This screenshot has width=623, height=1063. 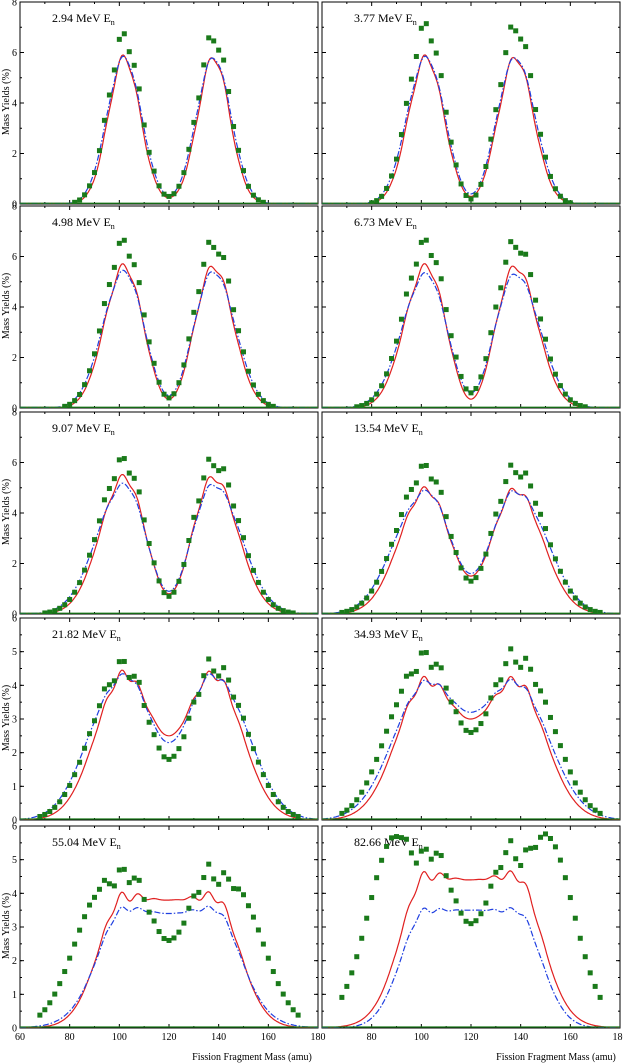 I want to click on ylabel-row-4: Mass Yields (%), so click(x=6, y=718).